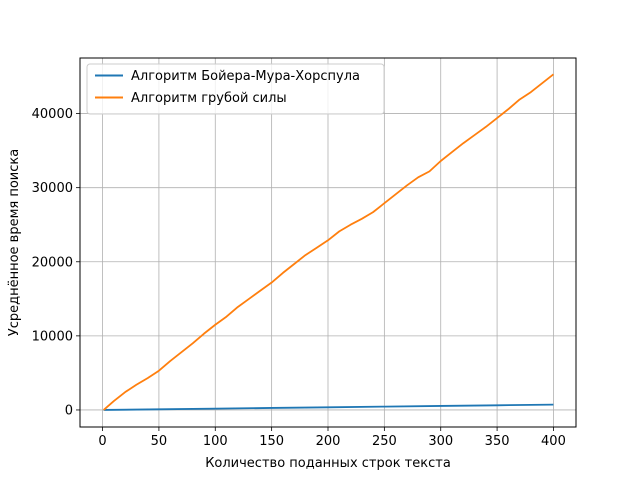  I want to click on x-tick-label: 300, so click(440, 441).